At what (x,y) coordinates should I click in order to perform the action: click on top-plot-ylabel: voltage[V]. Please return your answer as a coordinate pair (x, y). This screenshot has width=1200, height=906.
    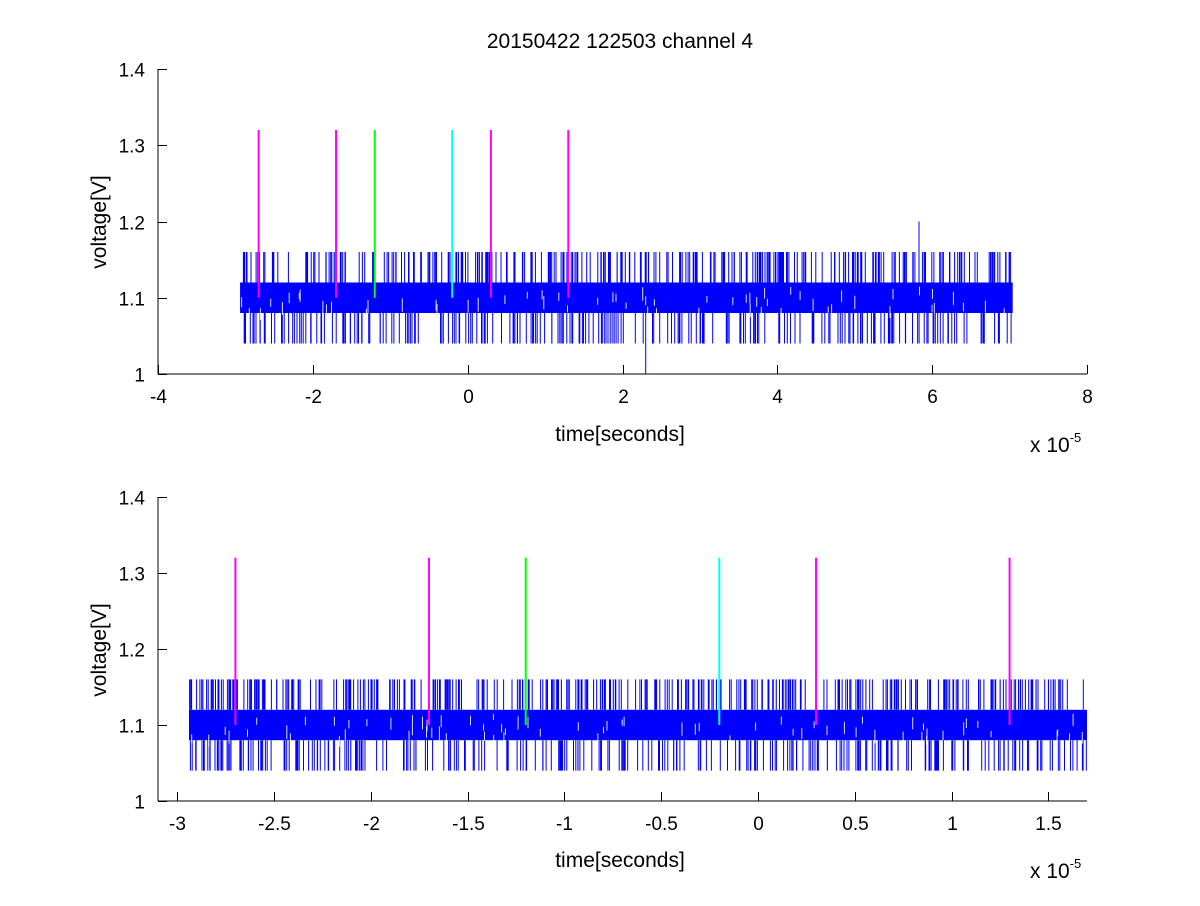
    Looking at the image, I should click on (99, 221).